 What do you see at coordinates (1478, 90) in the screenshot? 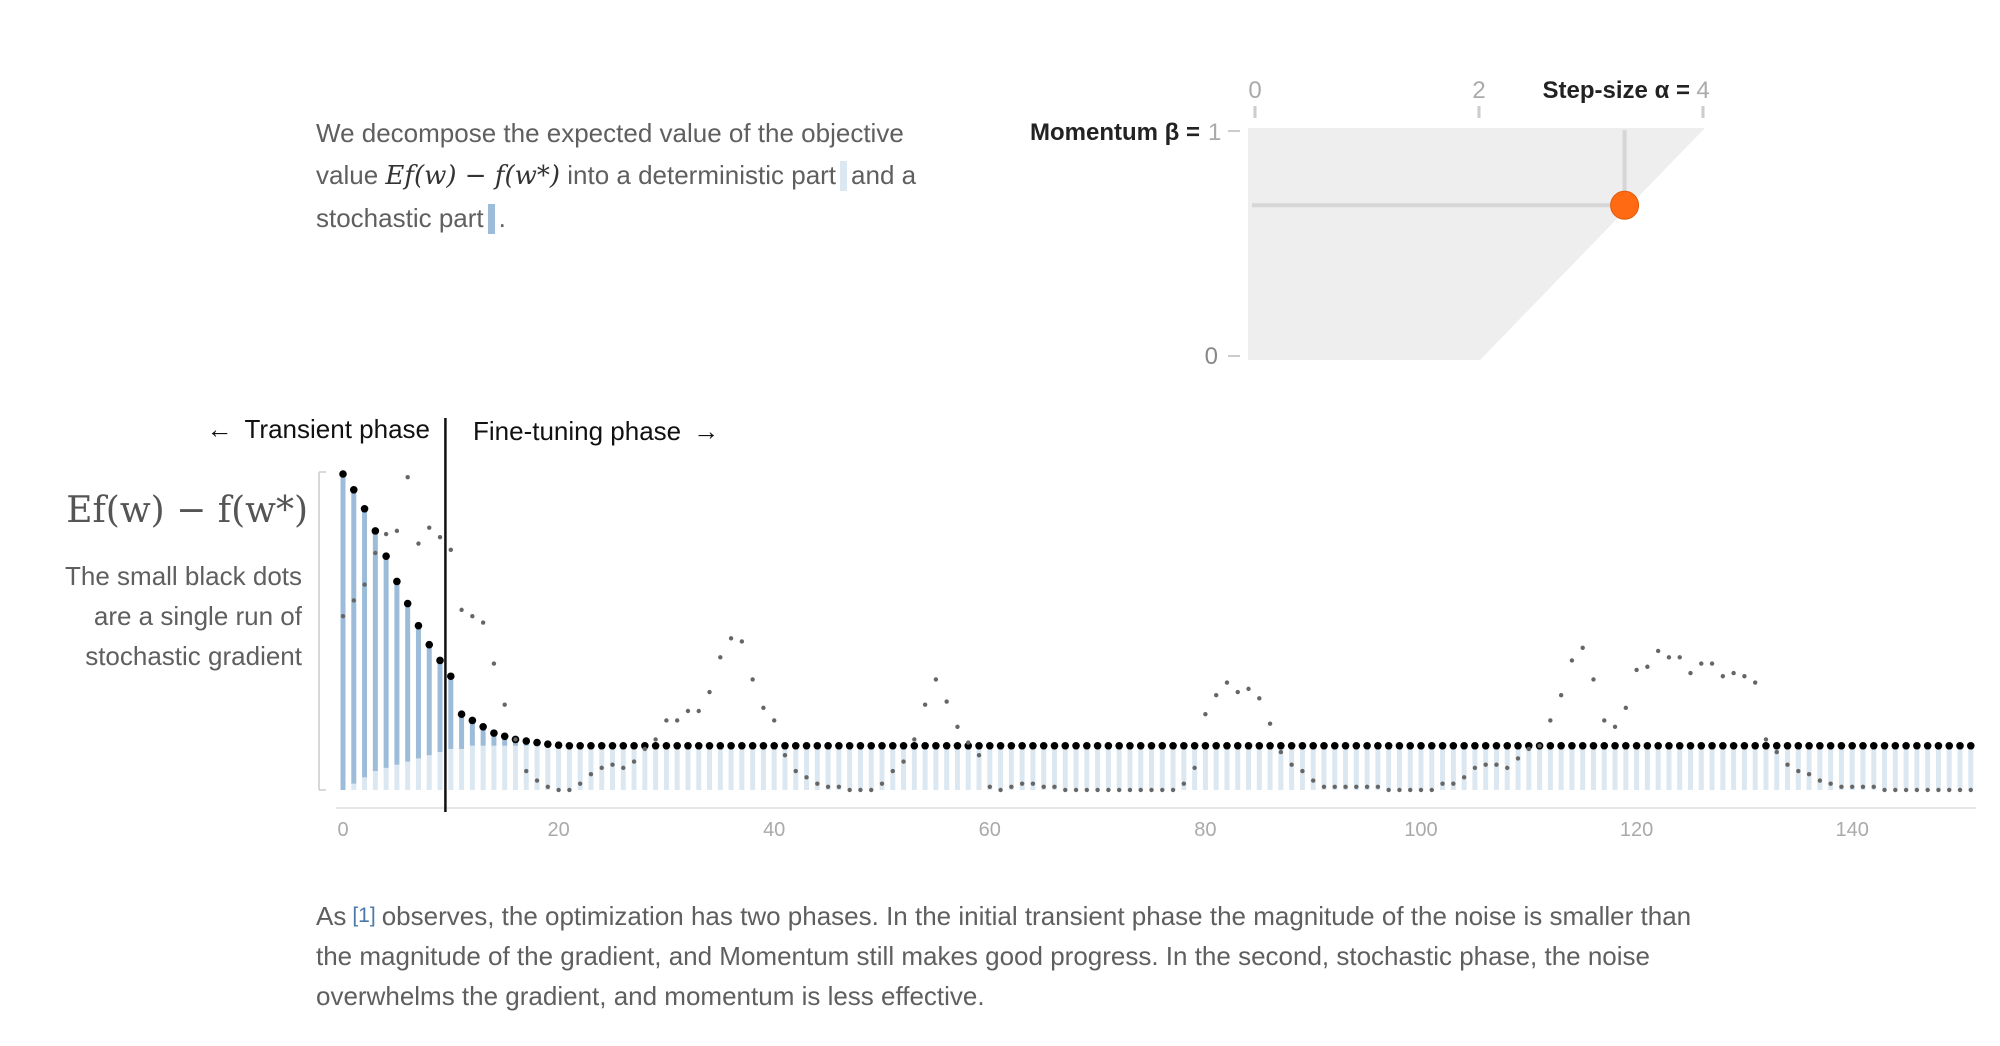
I see `stepsize-tick-2: 2` at bounding box center [1478, 90].